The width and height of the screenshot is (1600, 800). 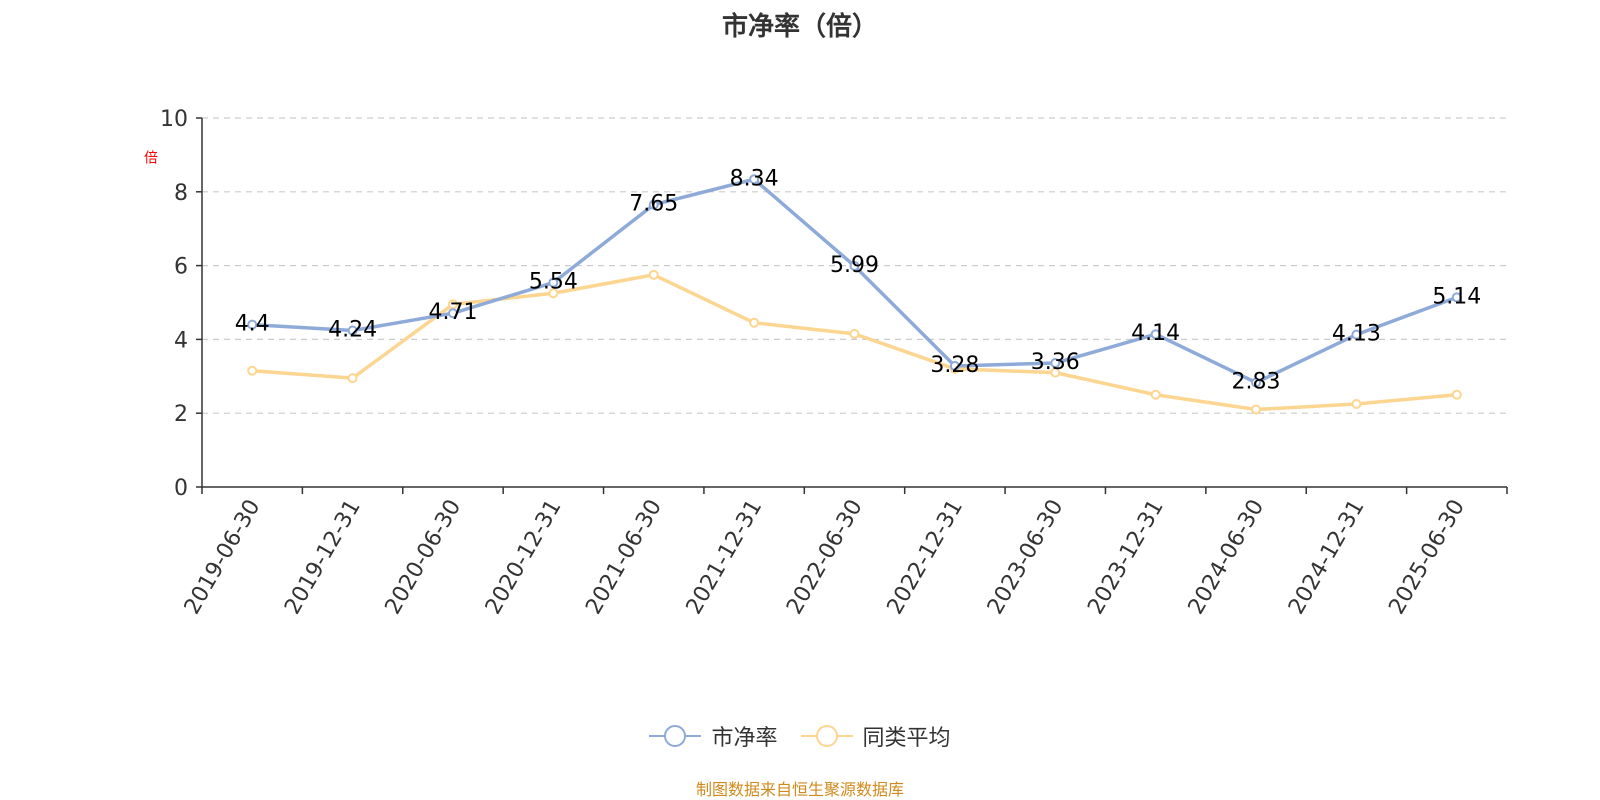 I want to click on data-label: 5.99, so click(x=854, y=265).